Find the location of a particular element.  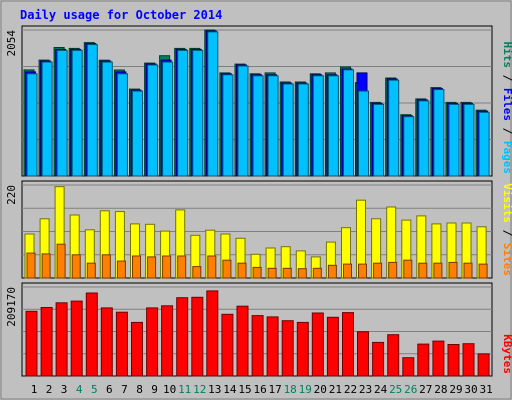

day-label: 8 is located at coordinates (139, 389).